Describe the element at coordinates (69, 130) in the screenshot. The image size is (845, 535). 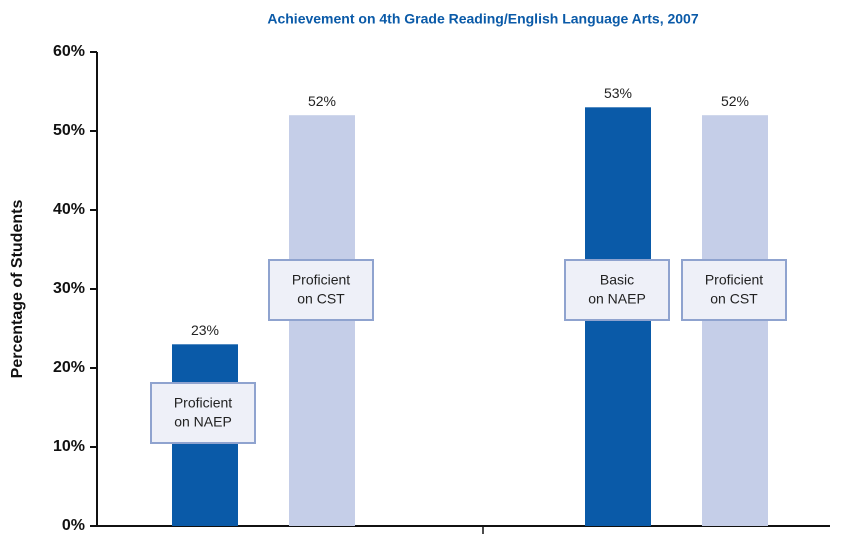
I see `y-tick-label: 50%` at that location.